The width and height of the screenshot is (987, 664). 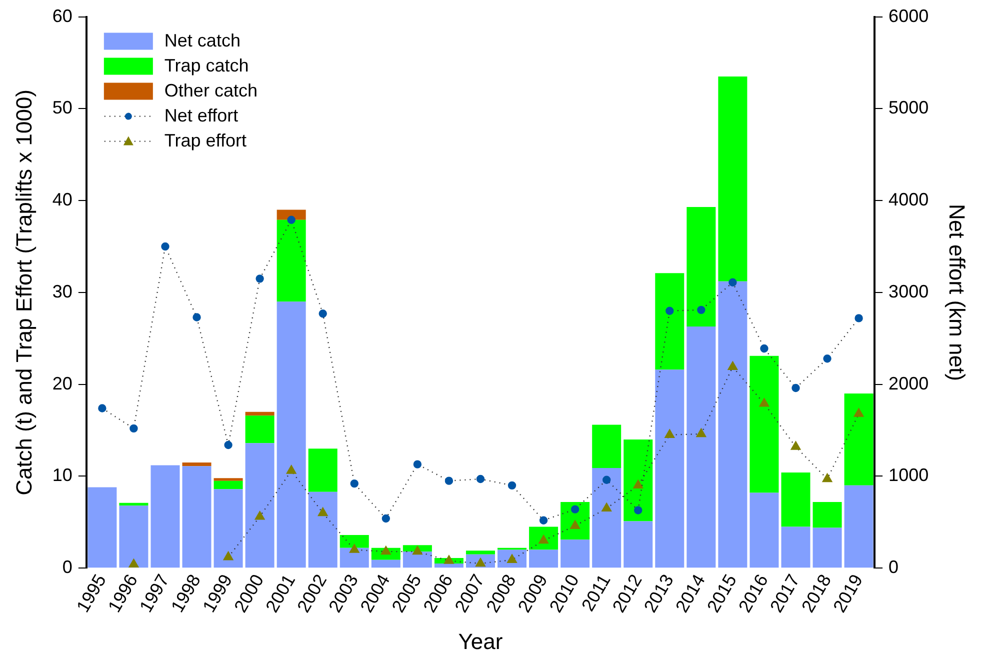 I want to click on y2-tick-label: 4000, so click(x=908, y=200).